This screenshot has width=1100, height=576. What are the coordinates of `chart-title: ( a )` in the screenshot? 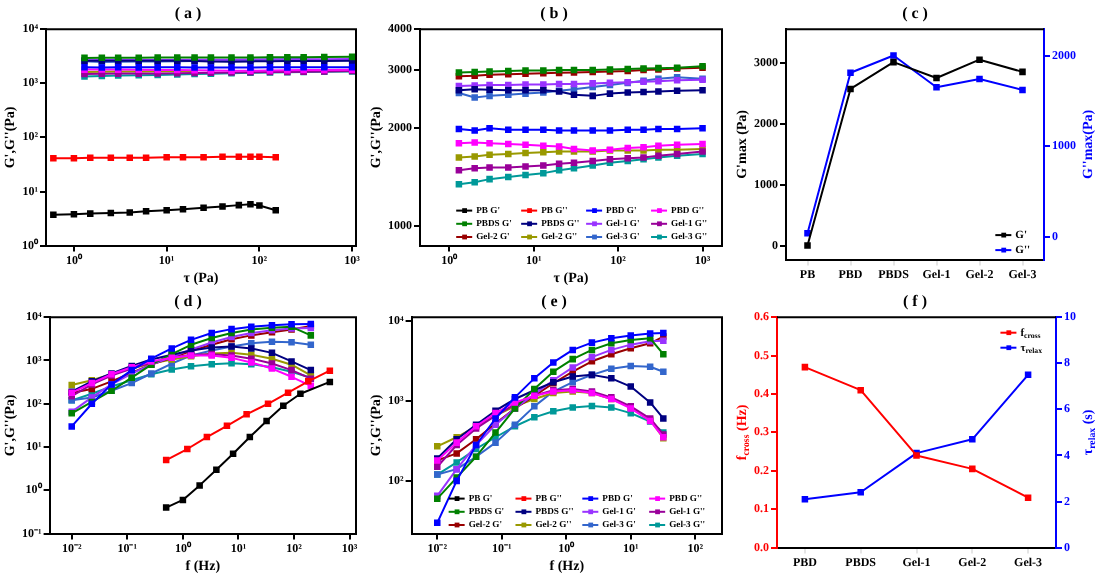 It's located at (188, 12).